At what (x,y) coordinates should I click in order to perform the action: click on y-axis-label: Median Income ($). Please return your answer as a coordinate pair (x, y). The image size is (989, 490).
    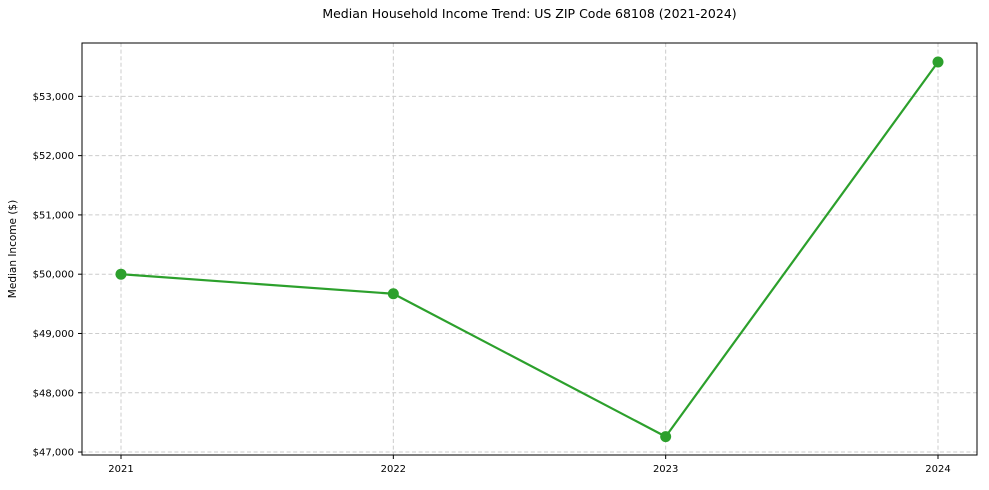
    Looking at the image, I should click on (13, 249).